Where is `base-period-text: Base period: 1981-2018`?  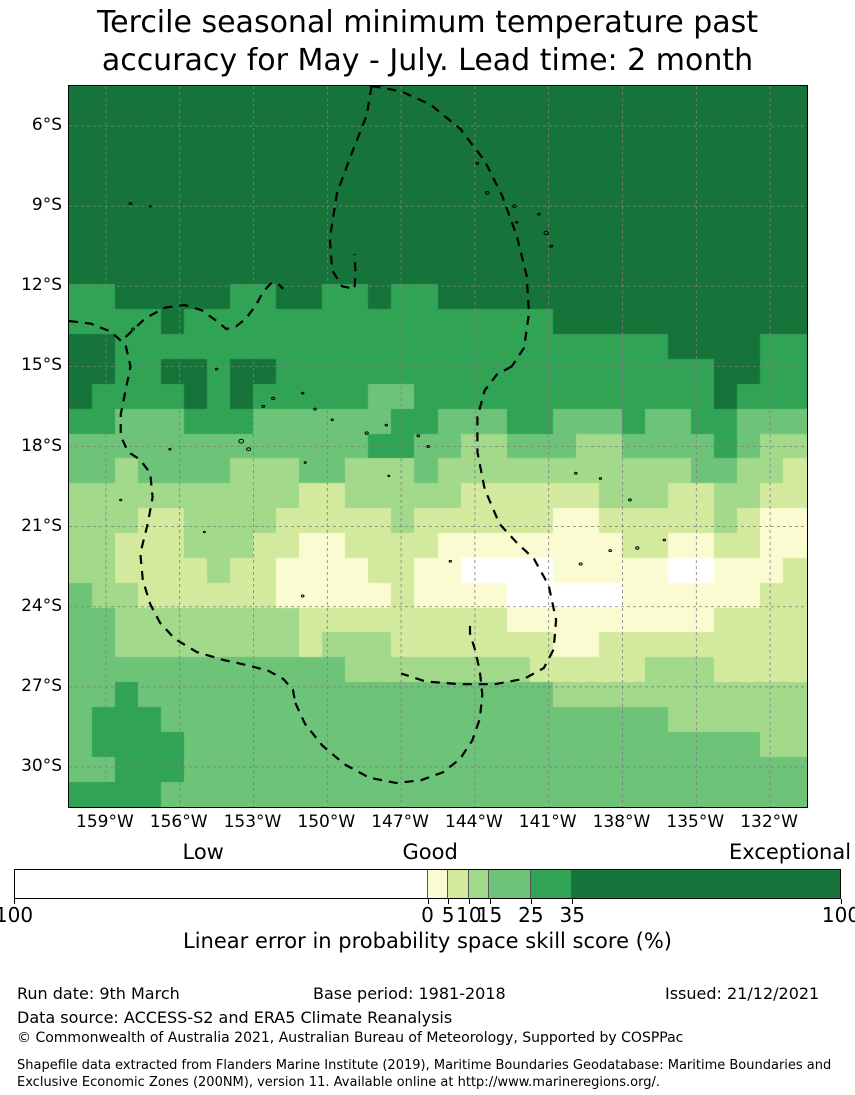 base-period-text: Base period: 1981-2018 is located at coordinates (409, 993).